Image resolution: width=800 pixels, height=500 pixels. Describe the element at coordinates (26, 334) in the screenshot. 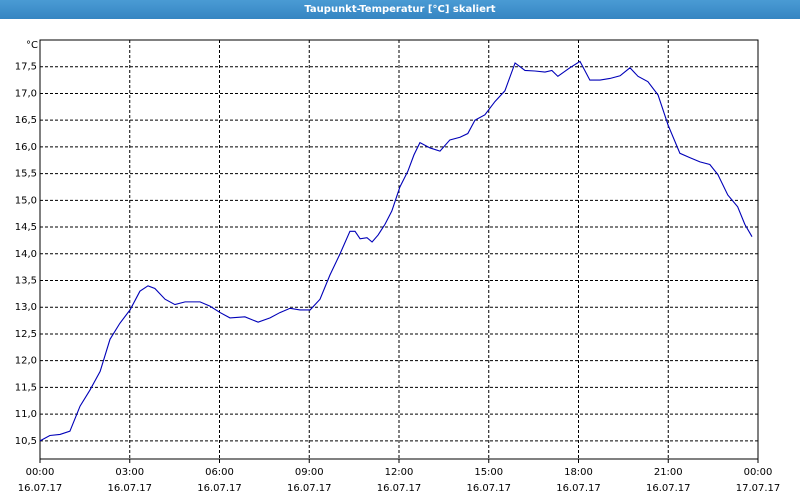

I see `y-tick-label: 12,5` at that location.